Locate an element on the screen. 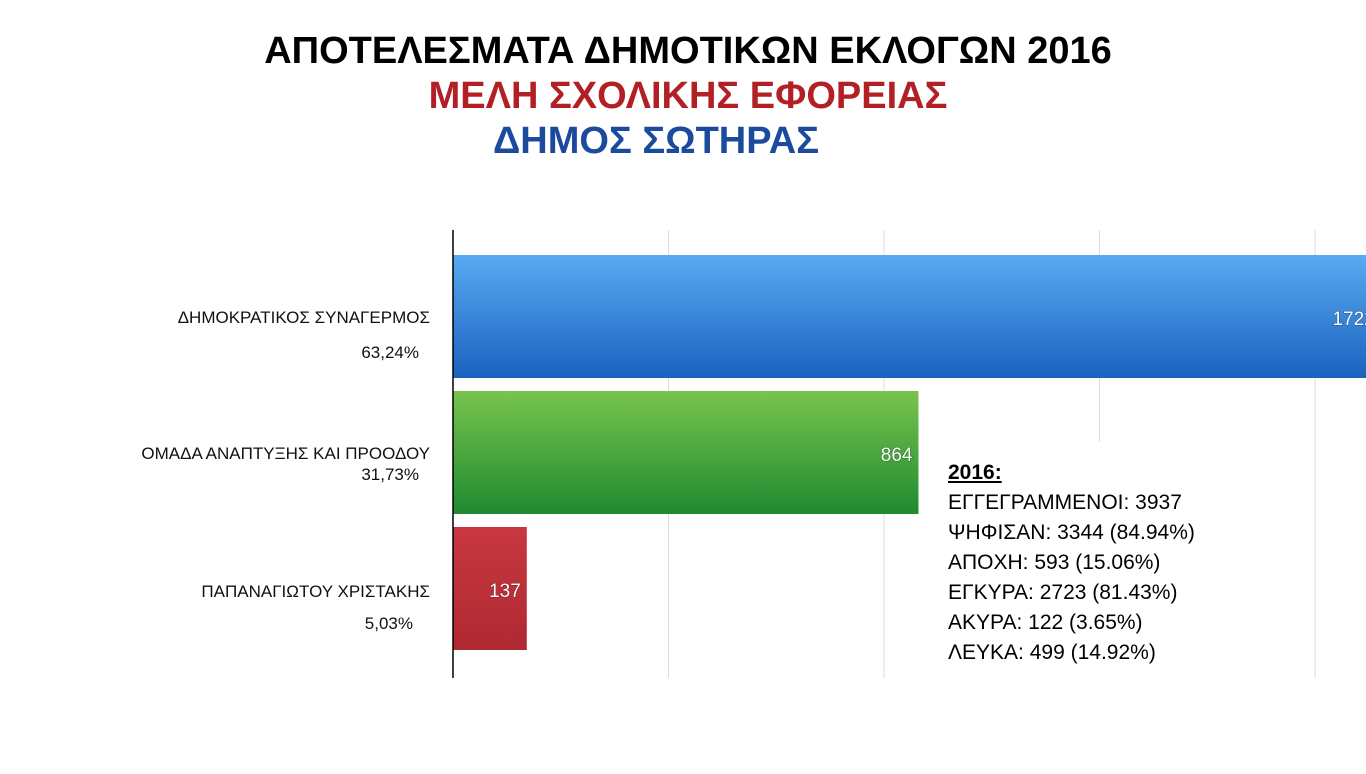  percent-label-2: 31,73% is located at coordinates (390, 474).